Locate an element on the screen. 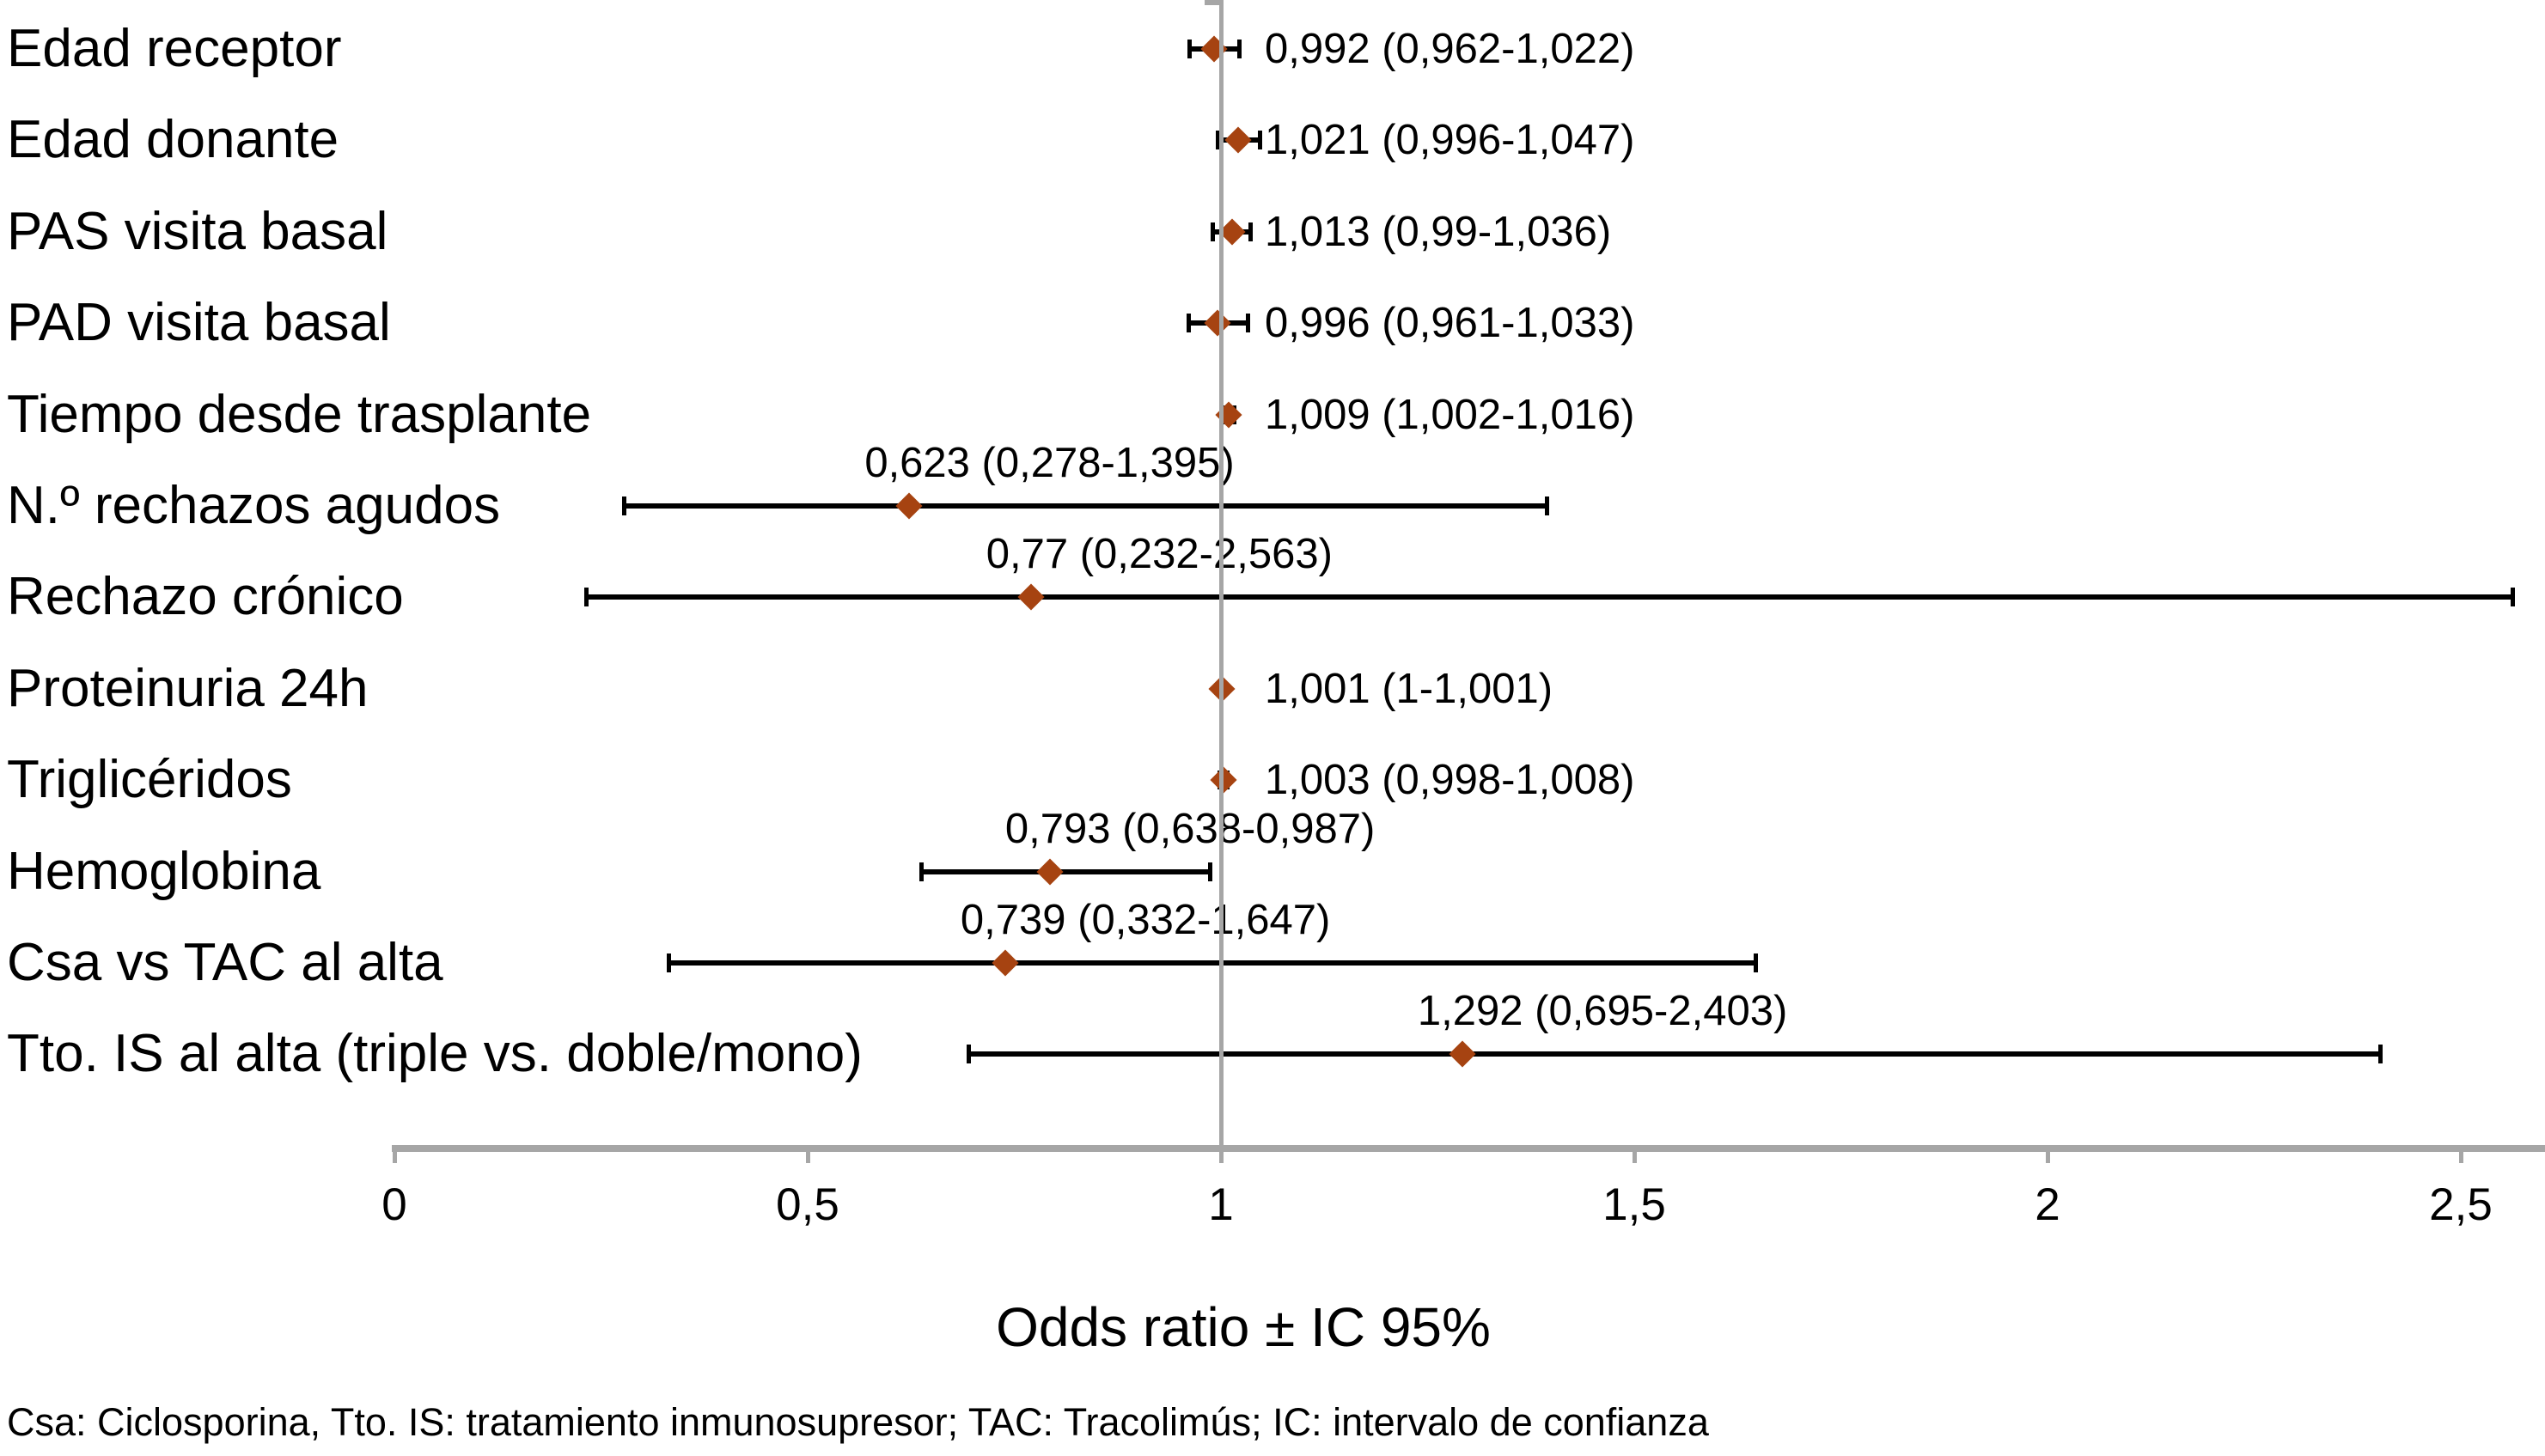 This screenshot has height=1456, width=2545. or-ci-annotation: 1,292 (0,695-2,403) is located at coordinates (1603, 1011).